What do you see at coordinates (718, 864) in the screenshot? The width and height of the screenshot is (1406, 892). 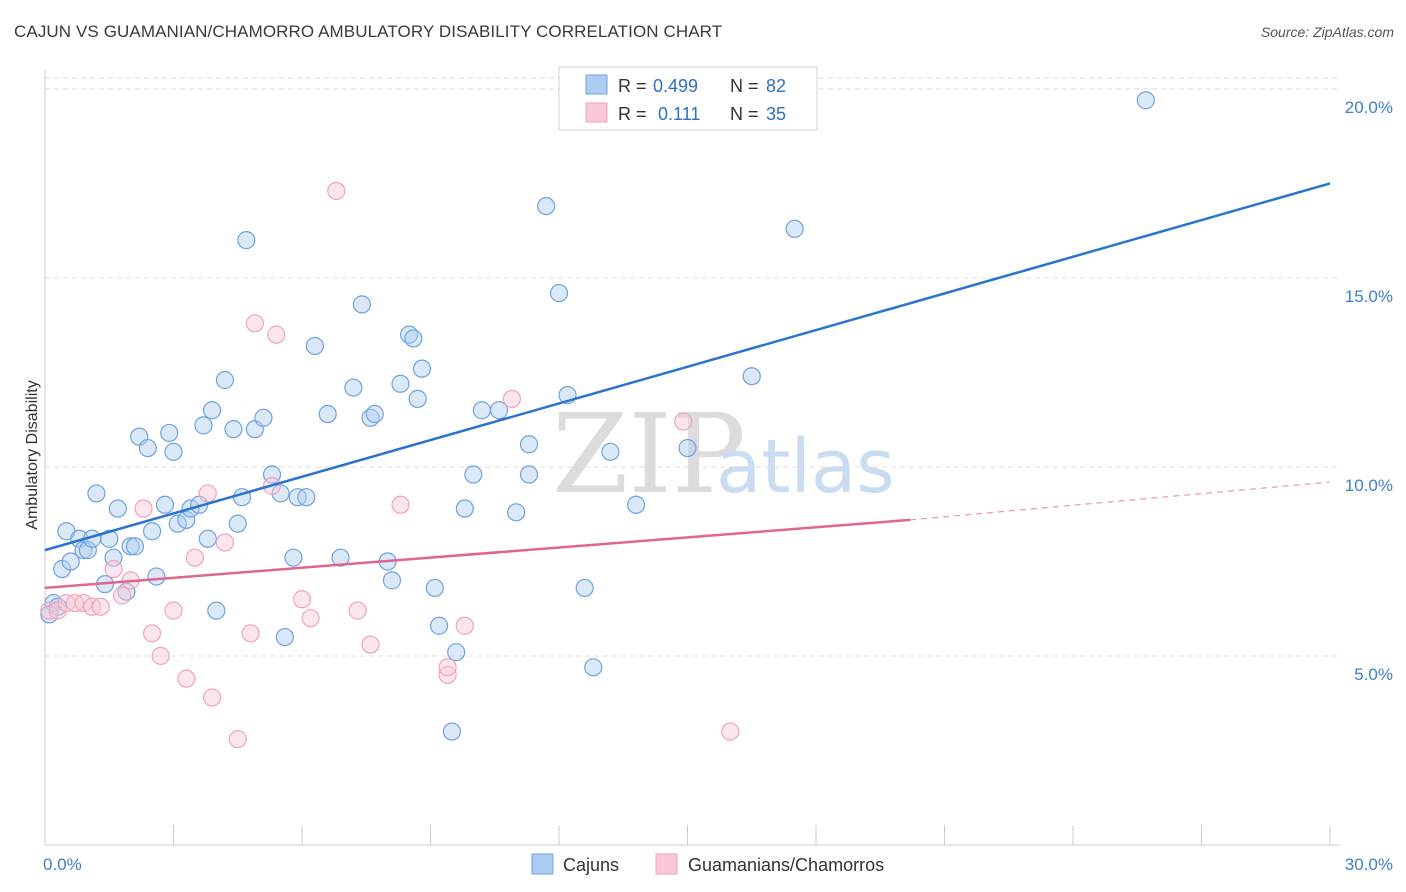 I see `x-tick-labels: 0.0% 30.0%` at bounding box center [718, 864].